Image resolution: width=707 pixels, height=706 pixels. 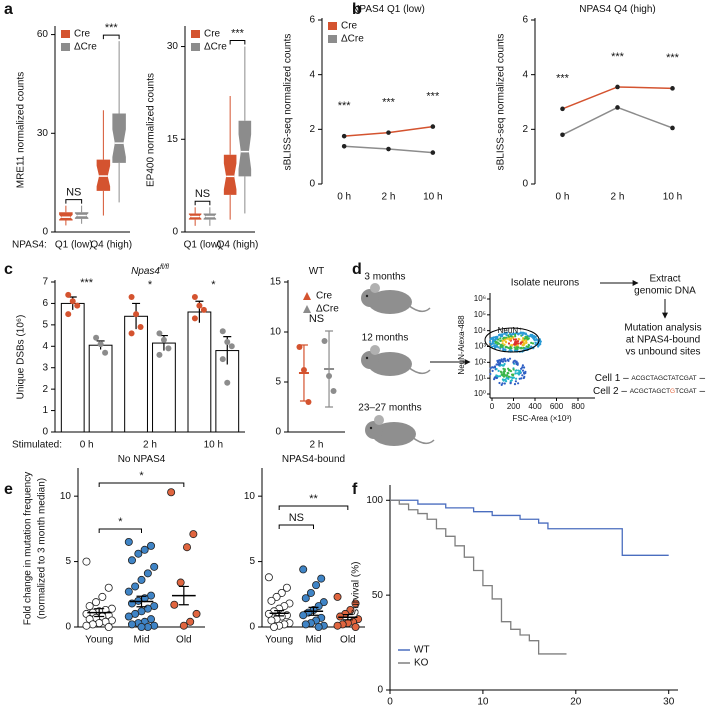 I want to click on significance-label: **, so click(x=313, y=499).